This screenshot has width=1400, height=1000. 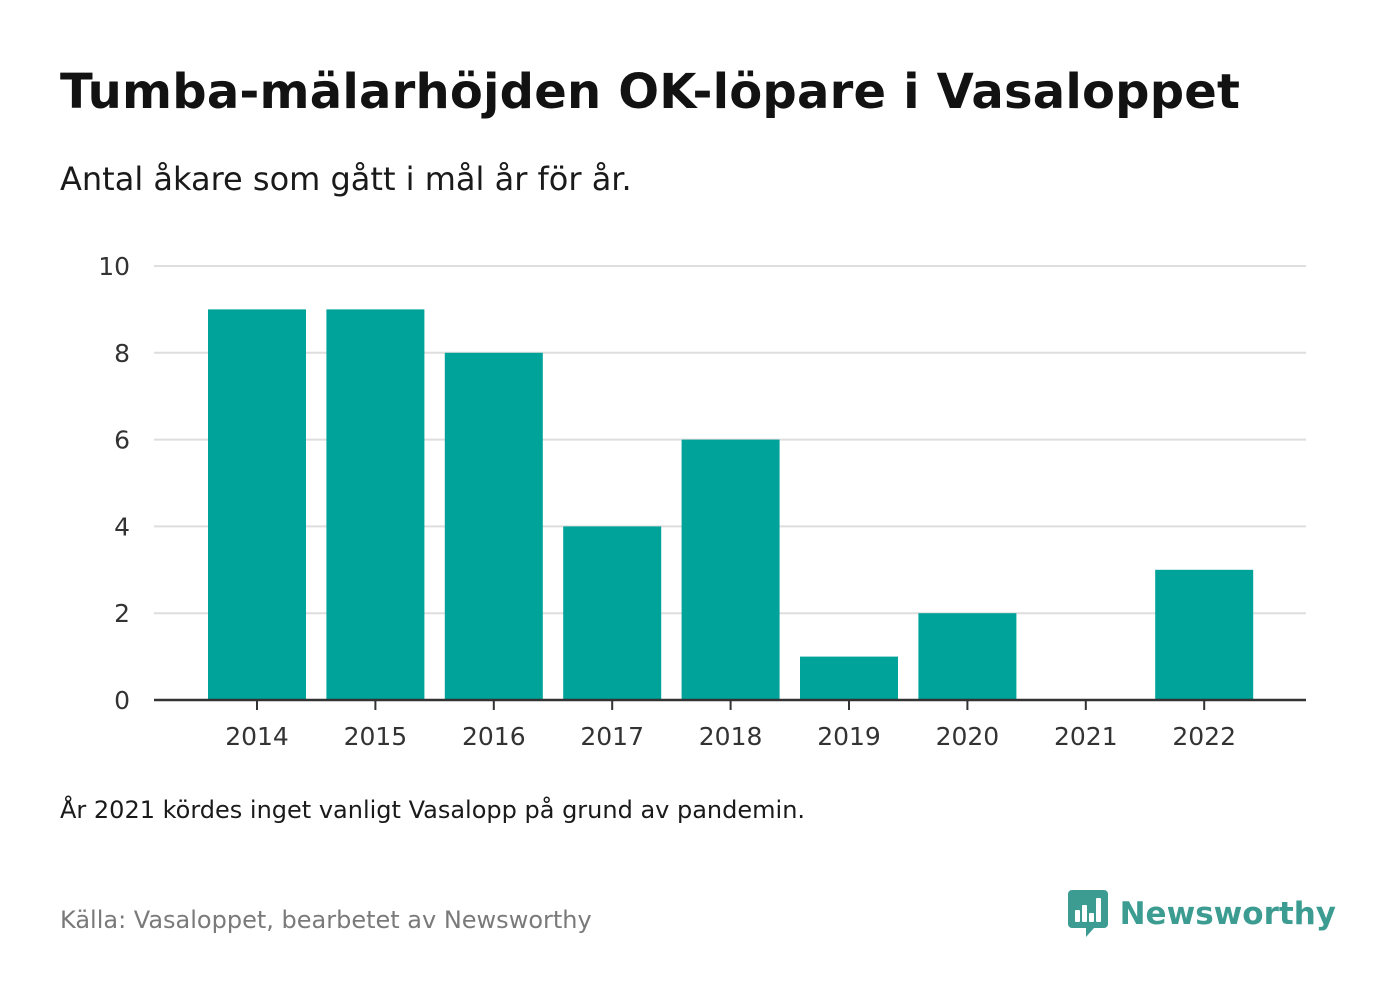 I want to click on y-tick-label-4: 4, so click(x=122, y=526).